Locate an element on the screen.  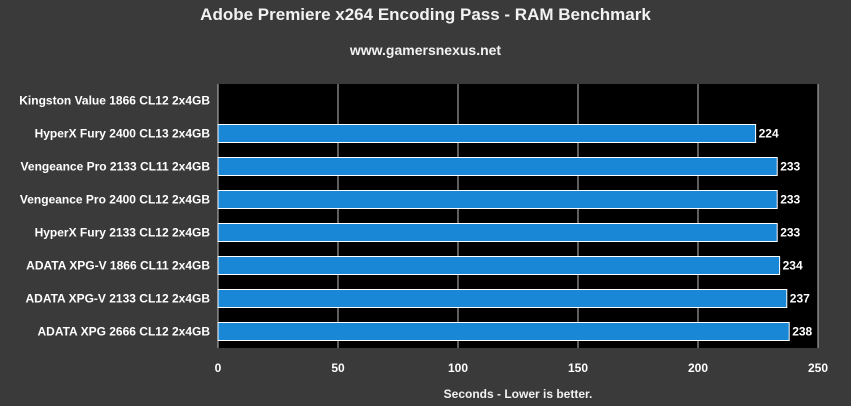
category-label: ADATA XPG-V 2133 CL12 2x4GB is located at coordinates (117, 299).